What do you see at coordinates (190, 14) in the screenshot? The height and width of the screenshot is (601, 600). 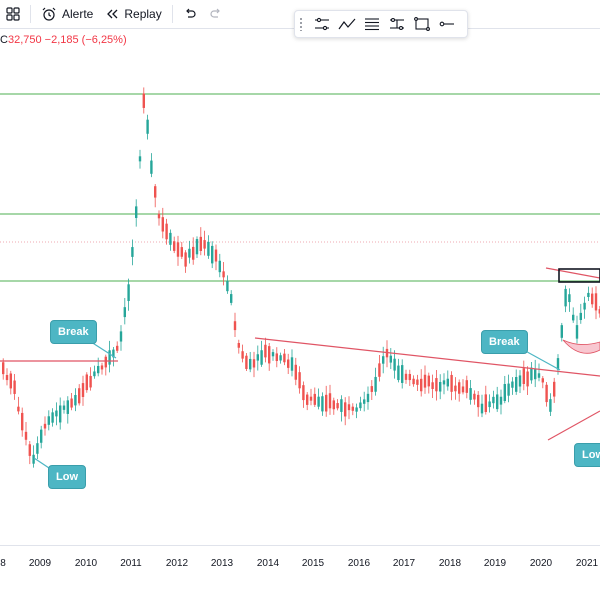 I see `undo-button` at bounding box center [190, 14].